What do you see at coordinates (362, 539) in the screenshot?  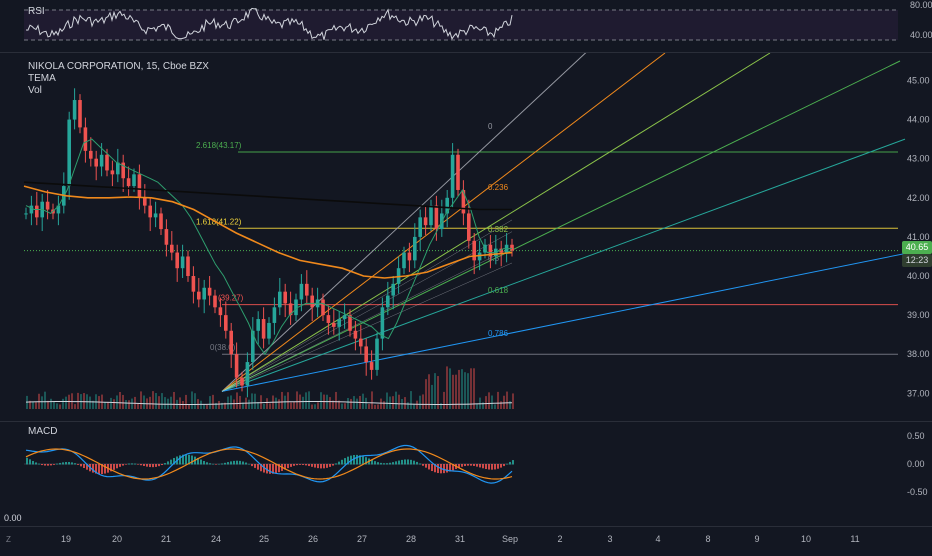 I see `time-axis-label: 27` at bounding box center [362, 539].